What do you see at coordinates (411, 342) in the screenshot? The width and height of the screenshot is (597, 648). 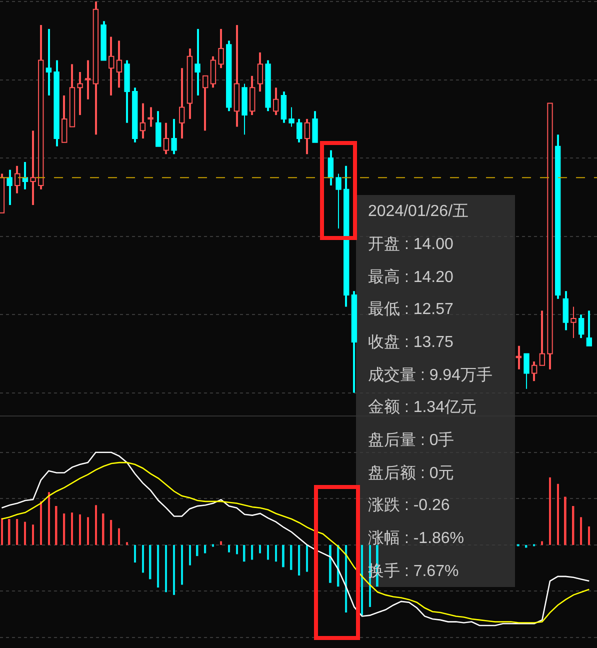 I see `annotation: 收盘 : 13.75` at bounding box center [411, 342].